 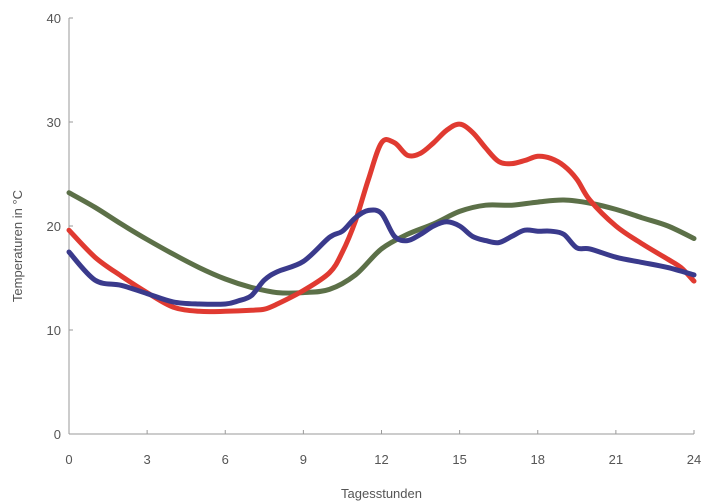 What do you see at coordinates (303, 459) in the screenshot?
I see `x-tick-label: 9` at bounding box center [303, 459].